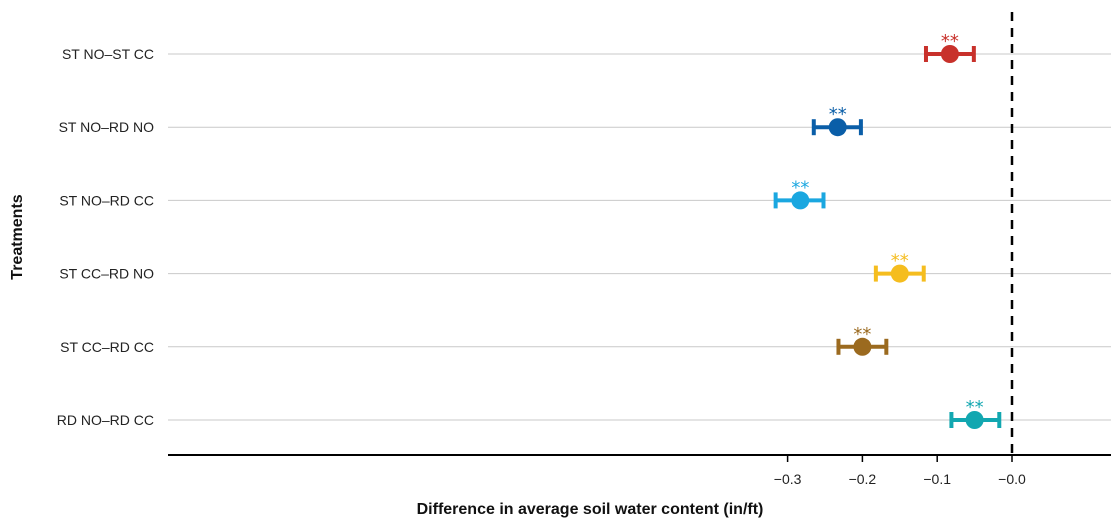  Describe the element at coordinates (107, 347) in the screenshot. I see `category-label: ST CC–RD CC` at that location.